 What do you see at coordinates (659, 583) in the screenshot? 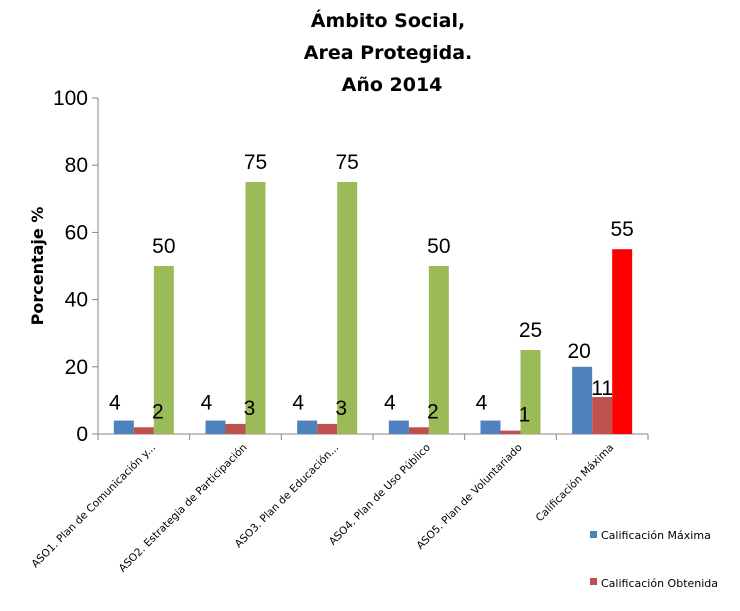
I see `legend-label-calificacion-obtenida: Calificación Obtenida` at bounding box center [659, 583].